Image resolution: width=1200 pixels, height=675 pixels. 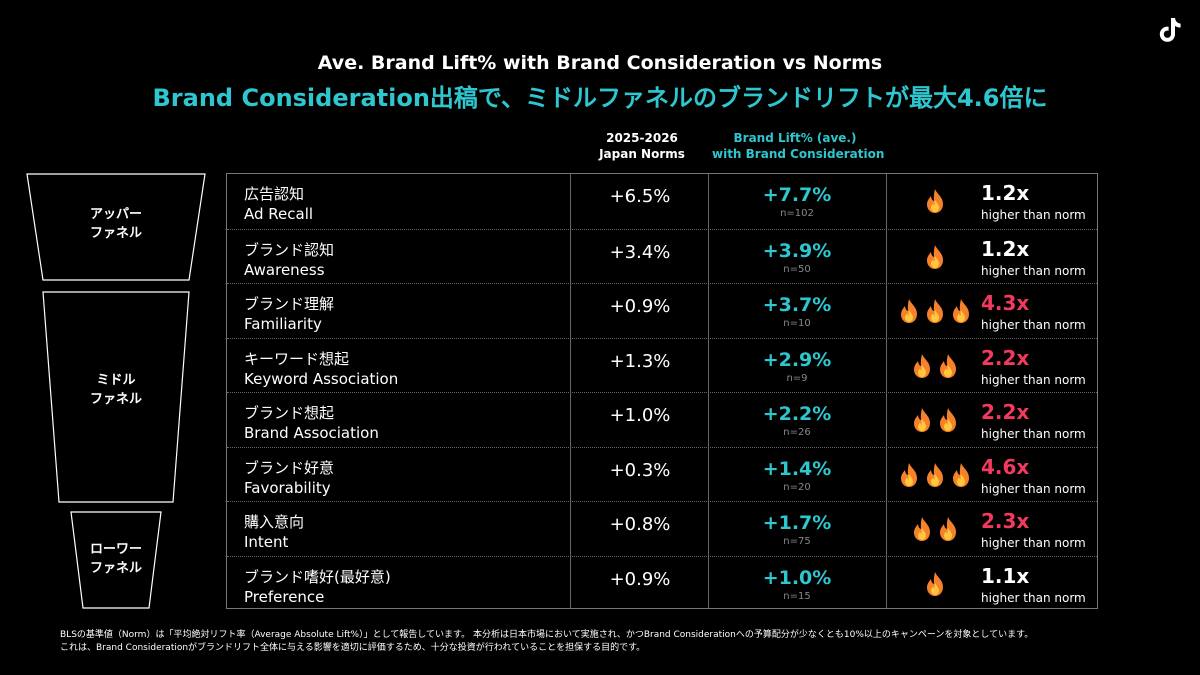 What do you see at coordinates (797, 468) in the screenshot?
I see `lift-value: +1.4%` at bounding box center [797, 468].